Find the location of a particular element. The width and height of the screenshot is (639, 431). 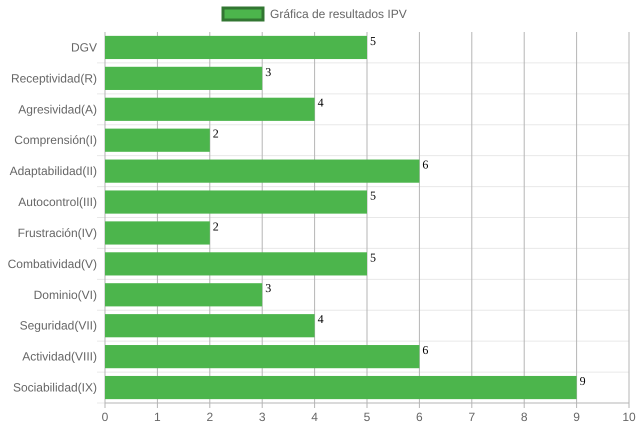

x-tick-label: 7 is located at coordinates (472, 417).